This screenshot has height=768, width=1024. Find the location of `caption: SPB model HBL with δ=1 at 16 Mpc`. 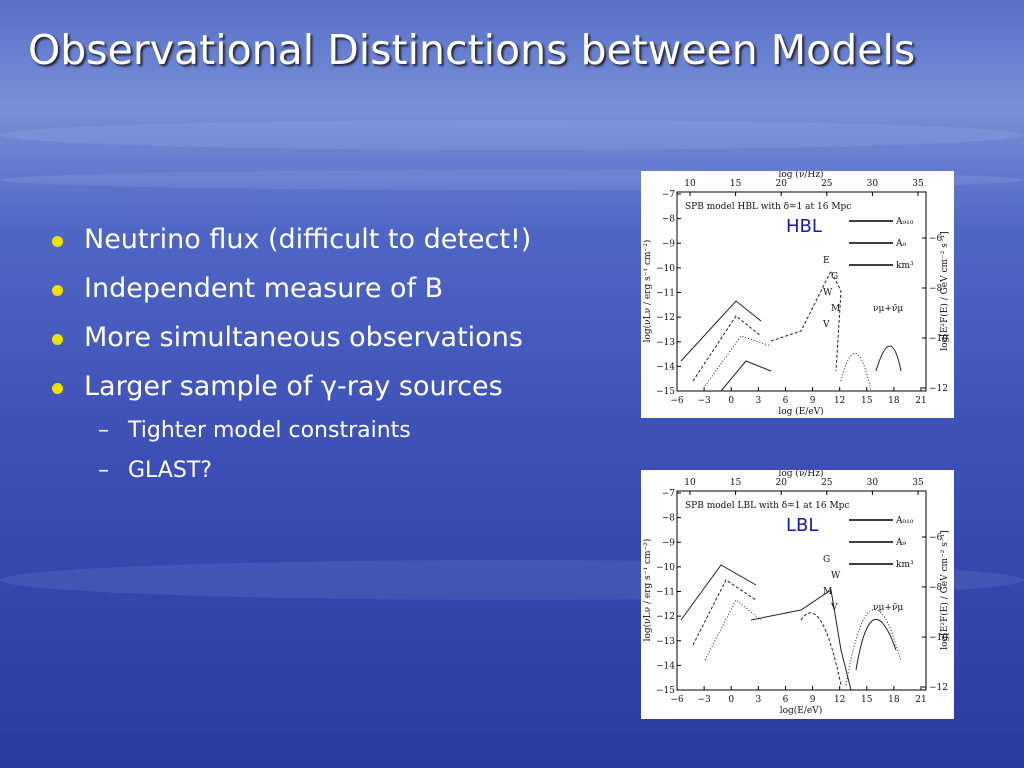

caption: SPB model HBL with δ=1 at 16 Mpc is located at coordinates (768, 207).